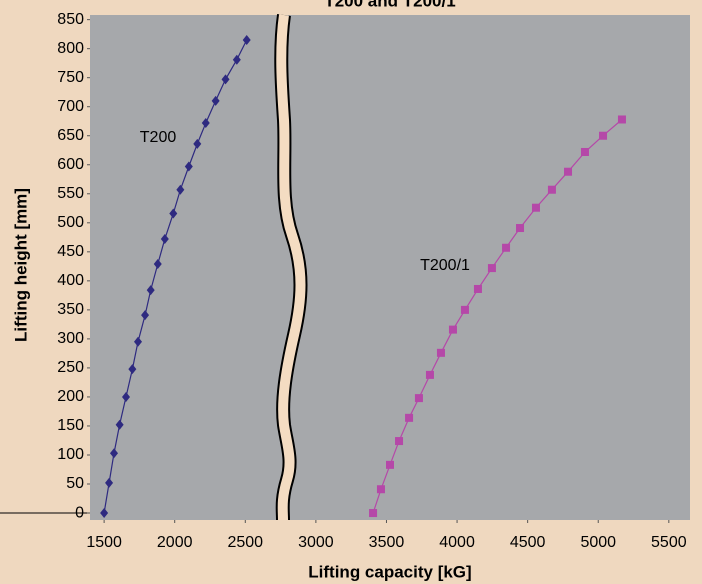  Describe the element at coordinates (70, 367) in the screenshot. I see `y-tick-label: 250` at that location.